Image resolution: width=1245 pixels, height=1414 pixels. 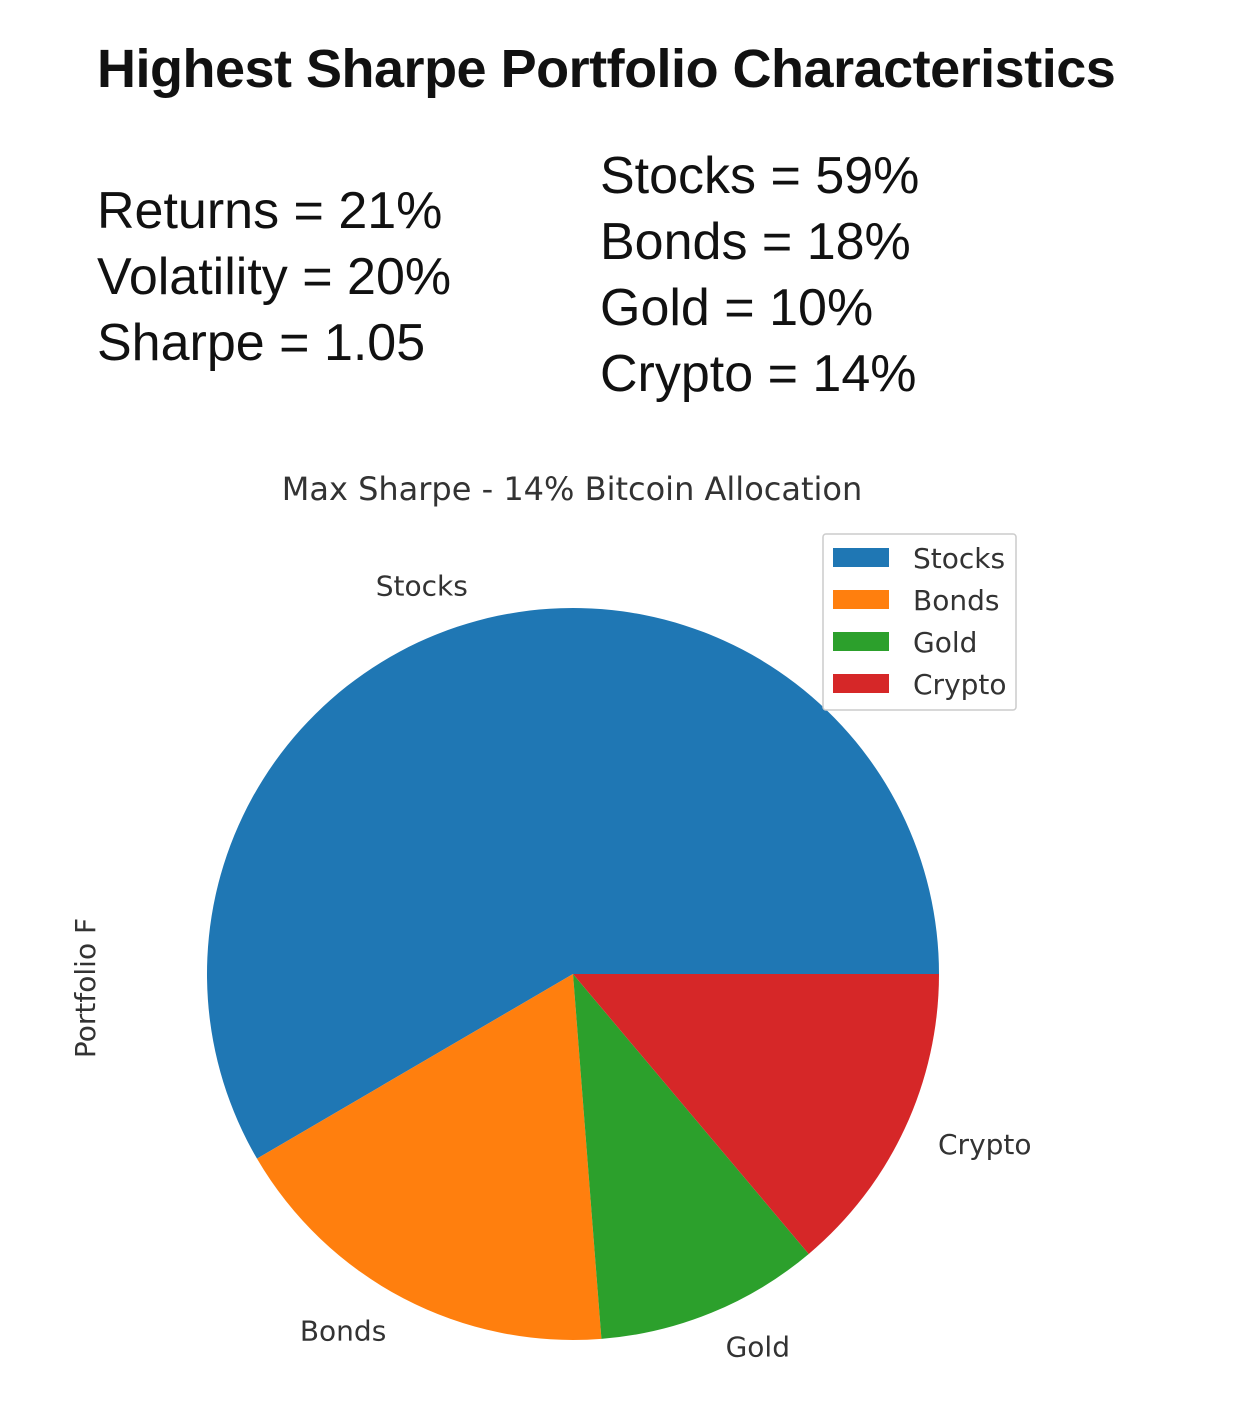 I want to click on legend-frame, so click(x=919, y=622).